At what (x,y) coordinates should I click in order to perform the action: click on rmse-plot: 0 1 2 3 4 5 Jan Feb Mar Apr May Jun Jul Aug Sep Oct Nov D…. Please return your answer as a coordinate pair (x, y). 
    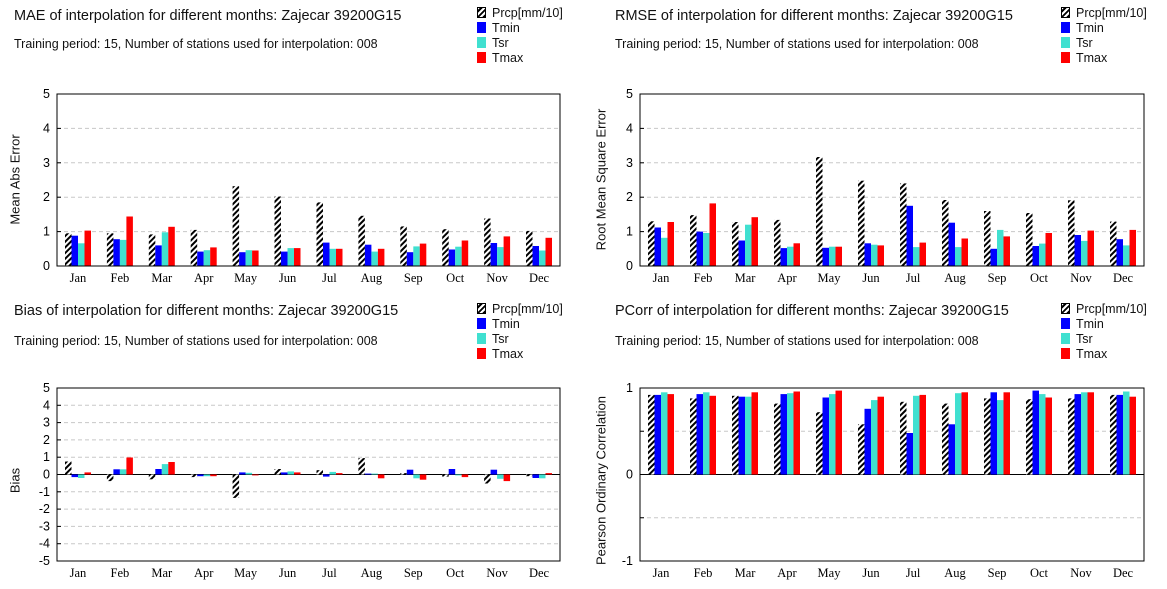
    Looking at the image, I should click on (885, 186).